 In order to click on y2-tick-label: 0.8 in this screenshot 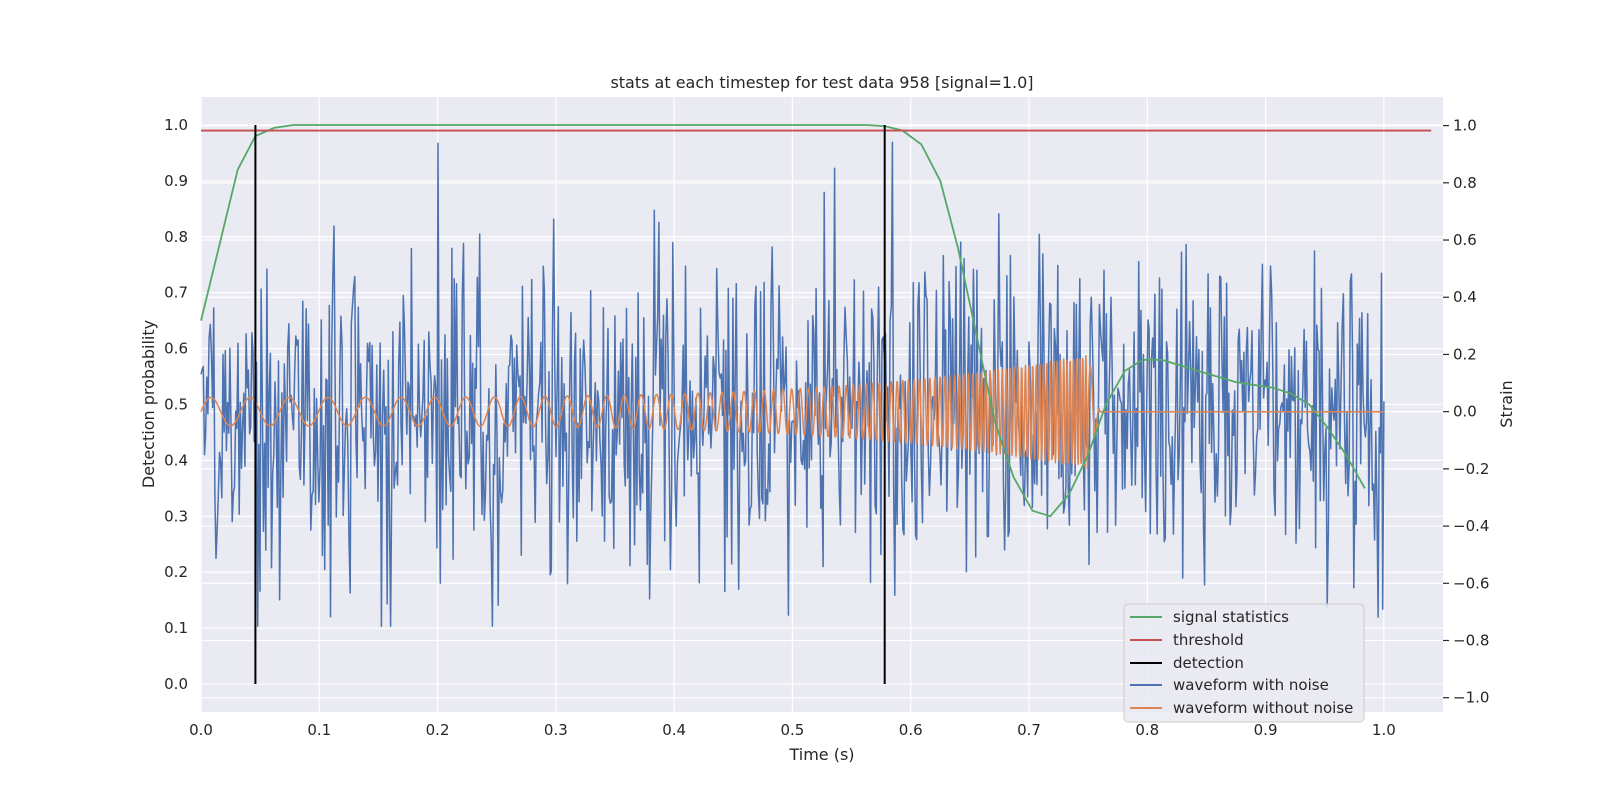, I will do `click(1465, 183)`.